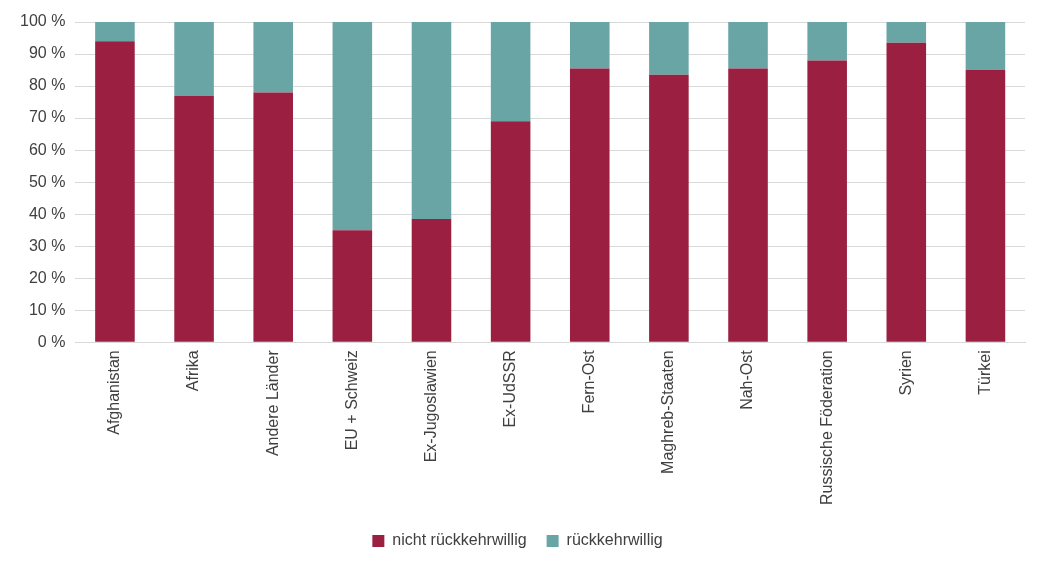 The image size is (1039, 579). Describe the element at coordinates (51, 341) in the screenshot. I see `y-tick-label: 0 %` at that location.